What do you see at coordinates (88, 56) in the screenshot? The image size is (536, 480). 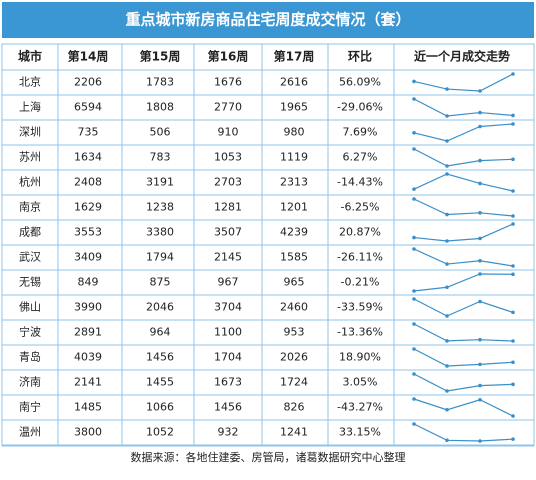 I see `header-cell: 第14周` at bounding box center [88, 56].